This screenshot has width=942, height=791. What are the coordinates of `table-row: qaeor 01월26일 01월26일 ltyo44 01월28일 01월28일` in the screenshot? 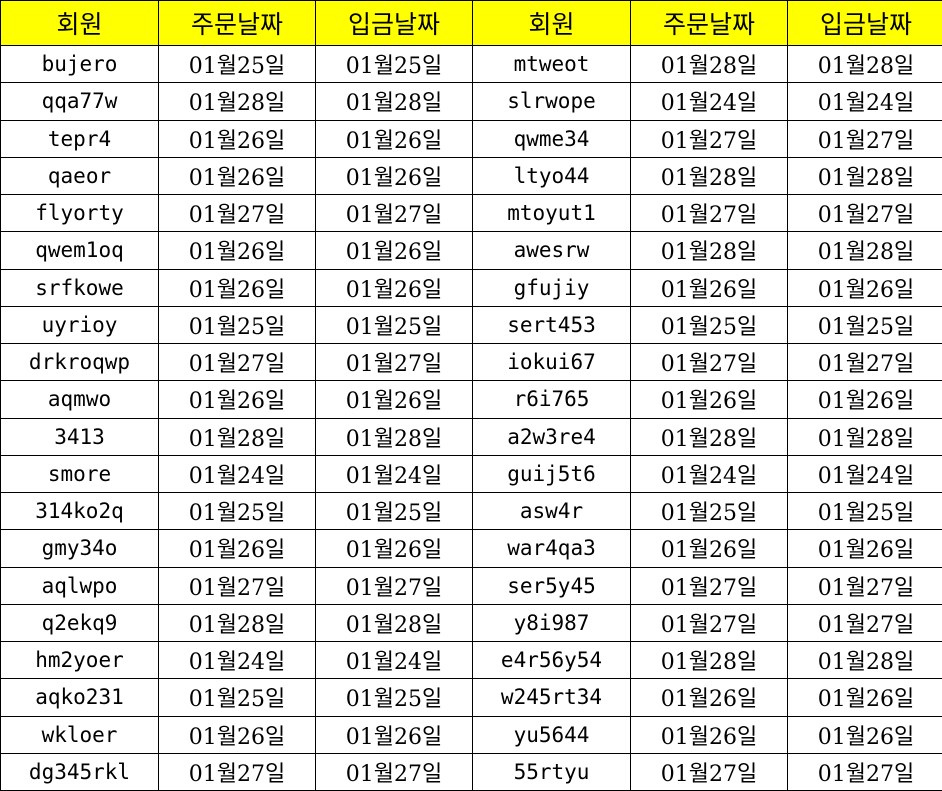 It's located at (471, 176).